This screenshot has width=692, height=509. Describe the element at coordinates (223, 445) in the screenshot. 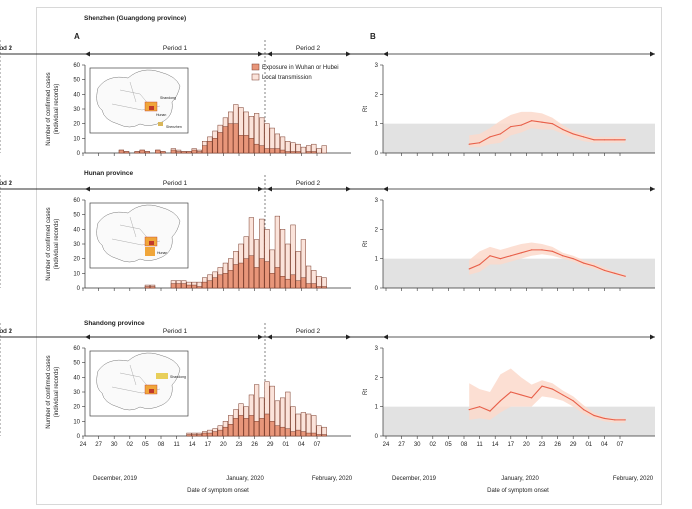

I see `x-tick-label: 20` at that location.